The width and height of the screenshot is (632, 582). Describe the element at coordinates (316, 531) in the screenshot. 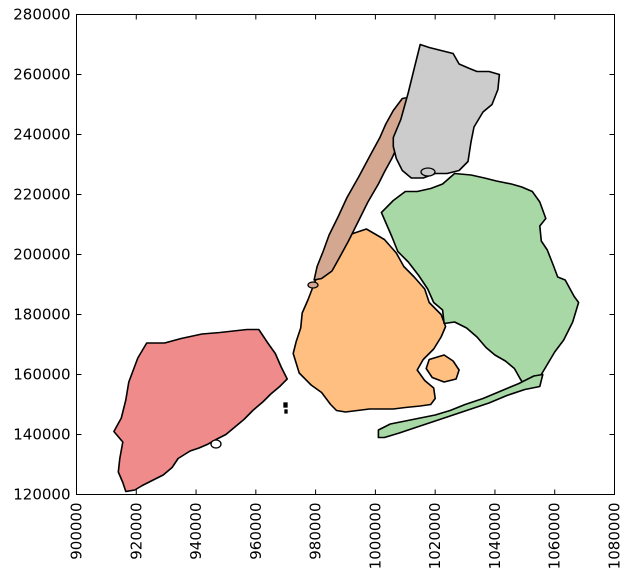

I see `x-tick-label: 980000` at that location.